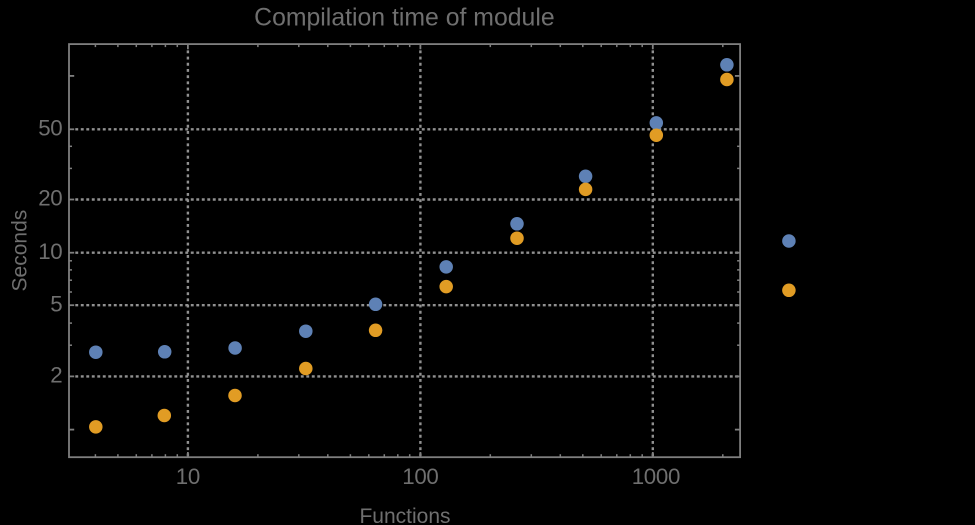  I want to click on svg-text: 5, so click(56, 303).